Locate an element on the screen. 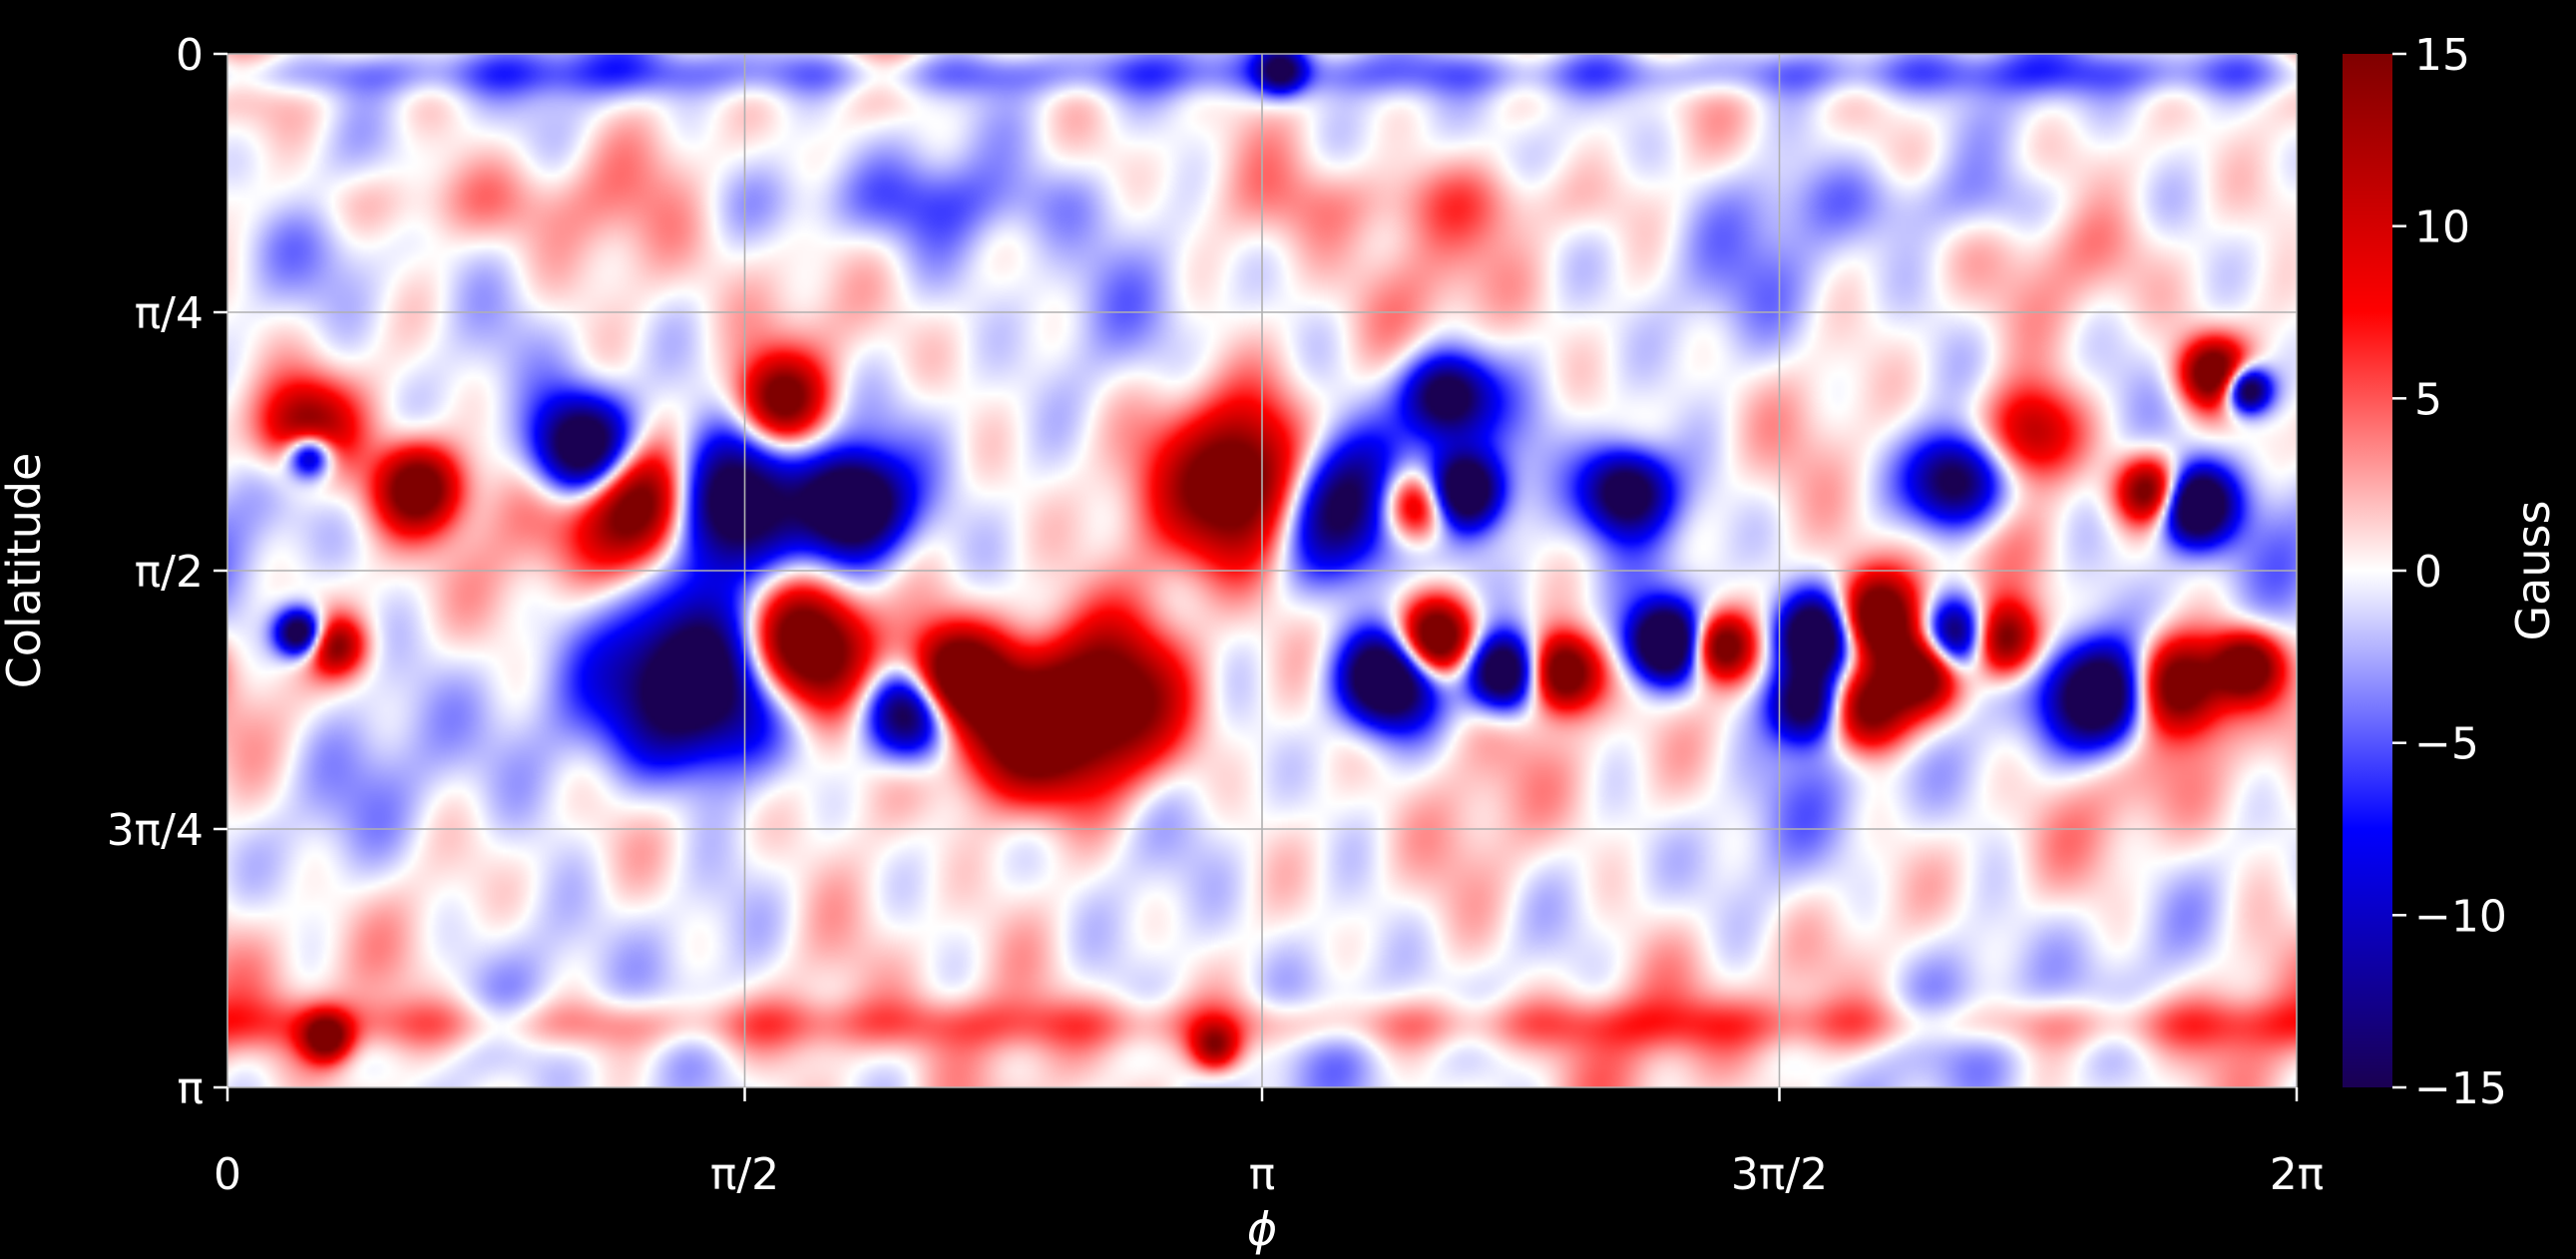 This screenshot has width=2576, height=1259. x-tick-label: 0 is located at coordinates (227, 1174).